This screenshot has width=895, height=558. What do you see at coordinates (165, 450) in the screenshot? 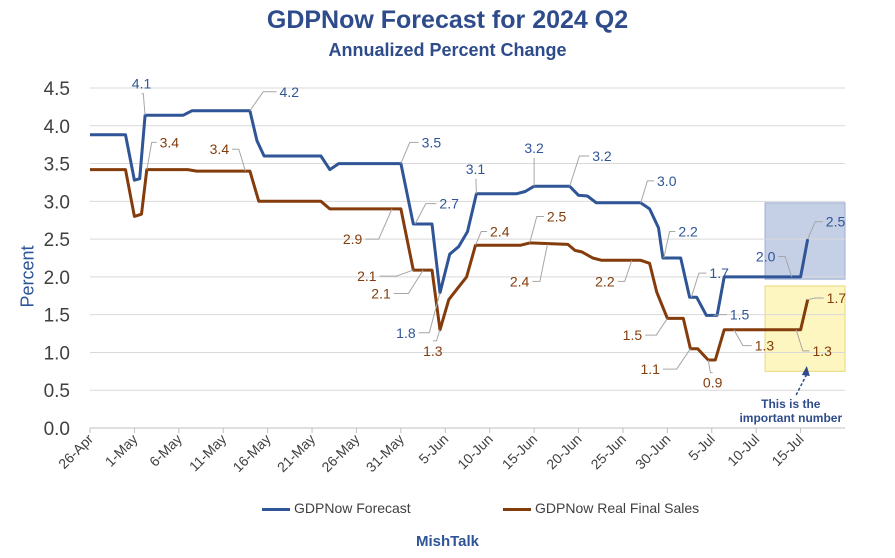
I see `x-tick-label: 6-May` at bounding box center [165, 450].